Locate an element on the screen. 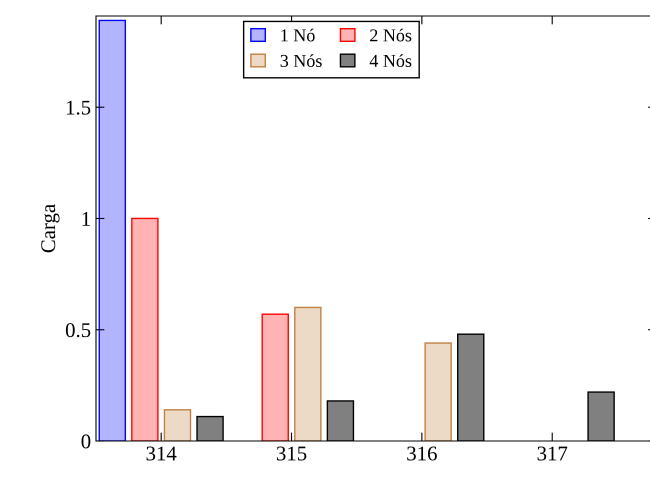 The height and width of the screenshot is (483, 650). legend-label: 2 Nós is located at coordinates (391, 35).